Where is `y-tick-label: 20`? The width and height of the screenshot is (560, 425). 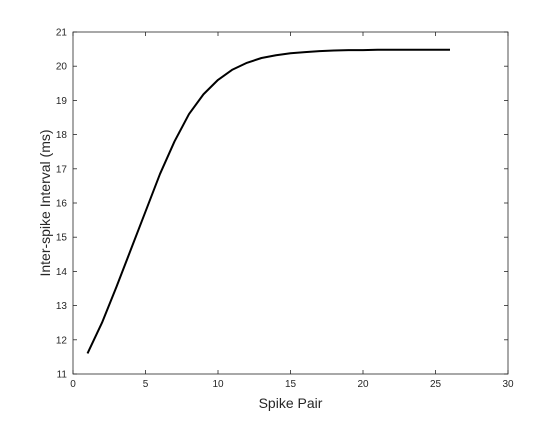
y-tick-label: 20 is located at coordinates (62, 67).